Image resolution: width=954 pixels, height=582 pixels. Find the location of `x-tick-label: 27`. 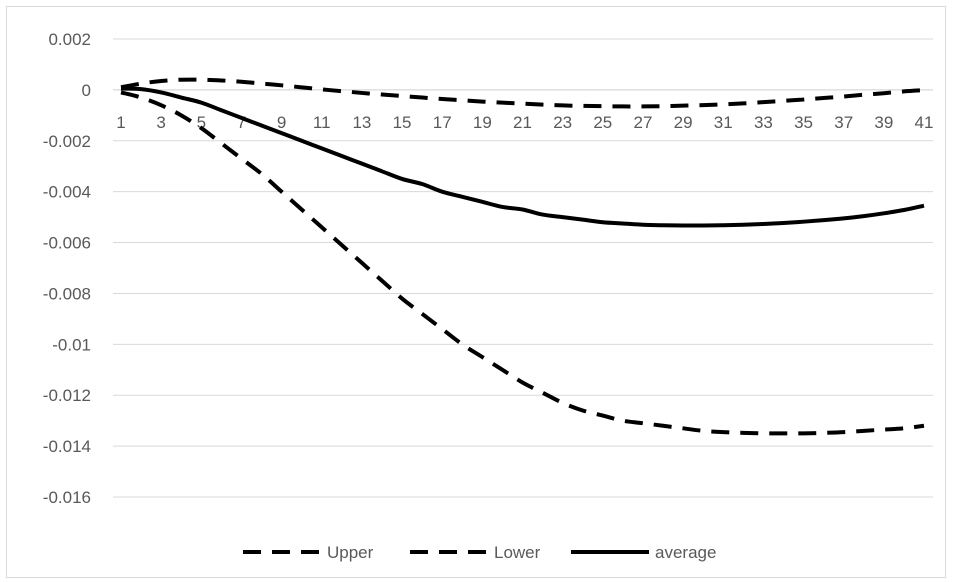

x-tick-label: 27 is located at coordinates (642, 122).